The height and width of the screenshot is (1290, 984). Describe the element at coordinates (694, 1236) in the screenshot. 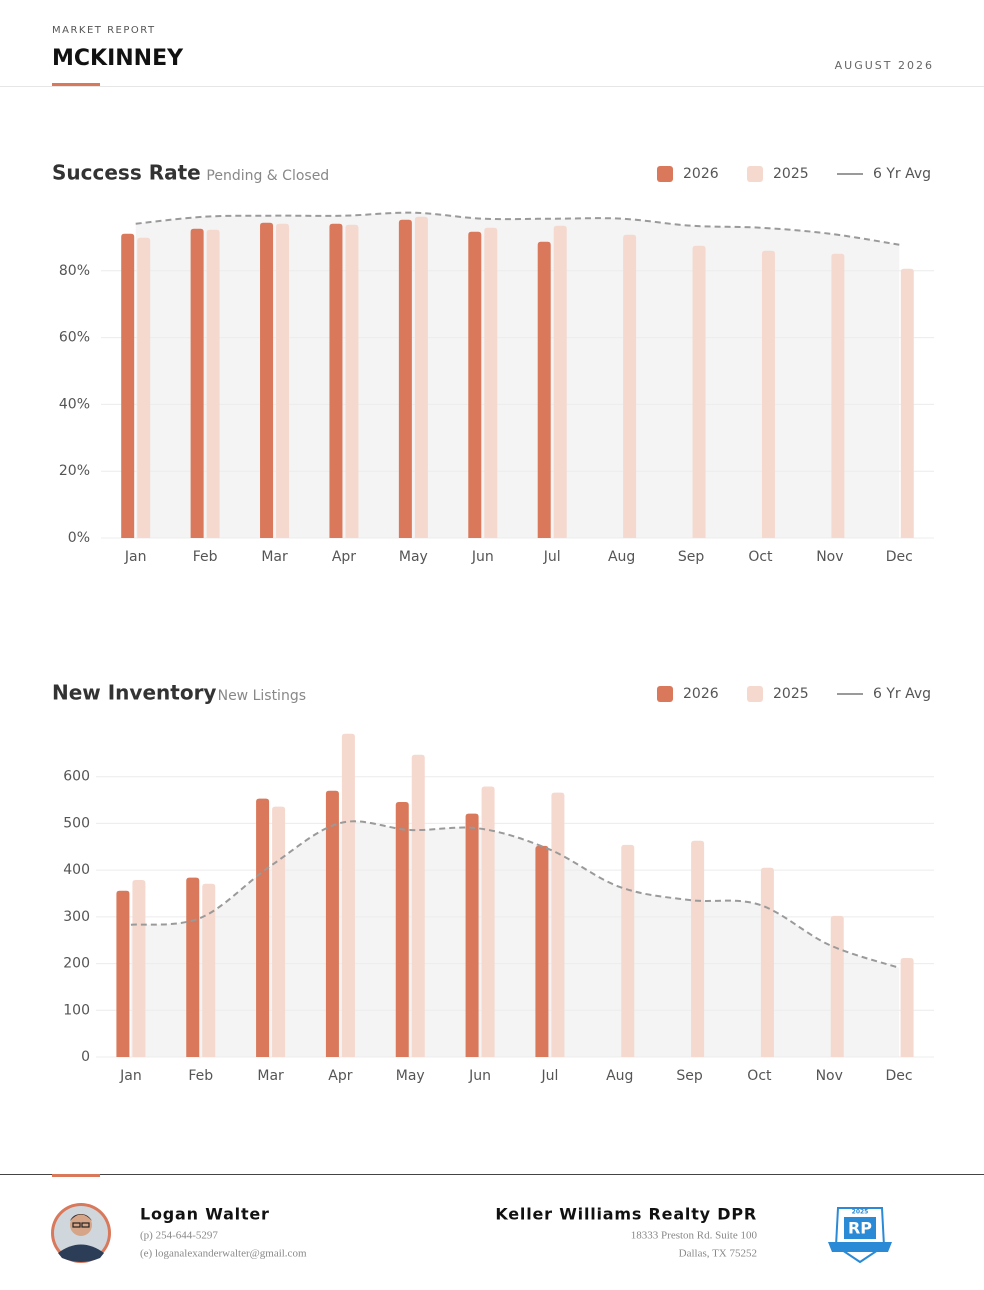

I see `address-line: 18333 Preston Rd. Suite 100` at that location.